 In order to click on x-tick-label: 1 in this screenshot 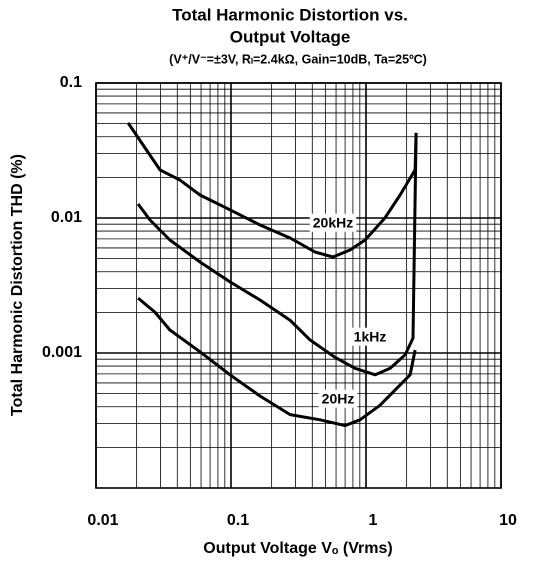, I will do `click(373, 520)`.